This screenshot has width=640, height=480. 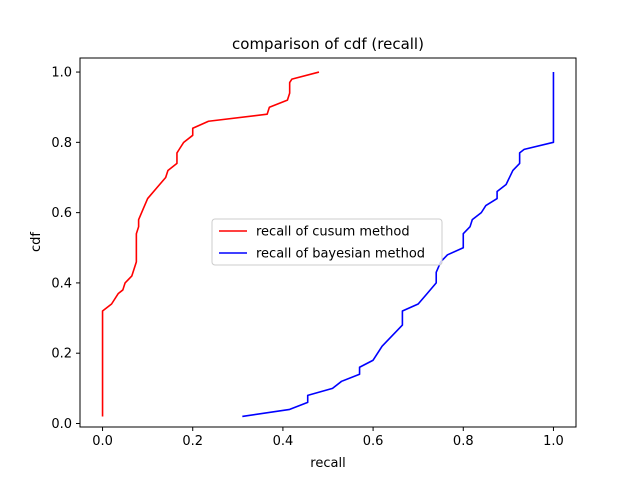 What do you see at coordinates (327, 463) in the screenshot?
I see `x-axis-label: recall` at bounding box center [327, 463].